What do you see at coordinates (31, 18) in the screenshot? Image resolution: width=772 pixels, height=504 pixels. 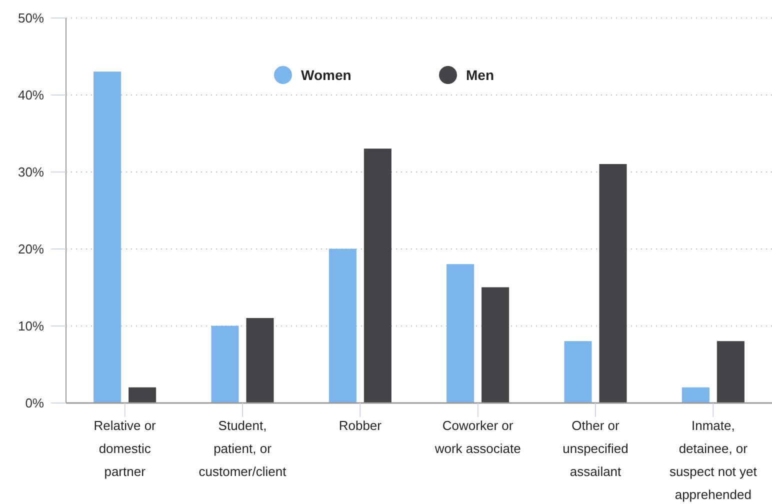 I see `y-tick-label: 50%` at bounding box center [31, 18].